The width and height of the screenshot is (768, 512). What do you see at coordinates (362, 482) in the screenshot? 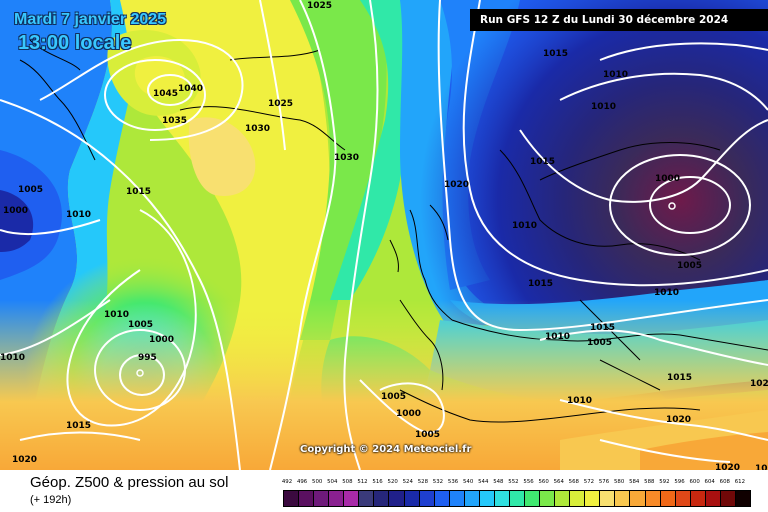
I see `legend-tick-label: 512` at bounding box center [362, 482].